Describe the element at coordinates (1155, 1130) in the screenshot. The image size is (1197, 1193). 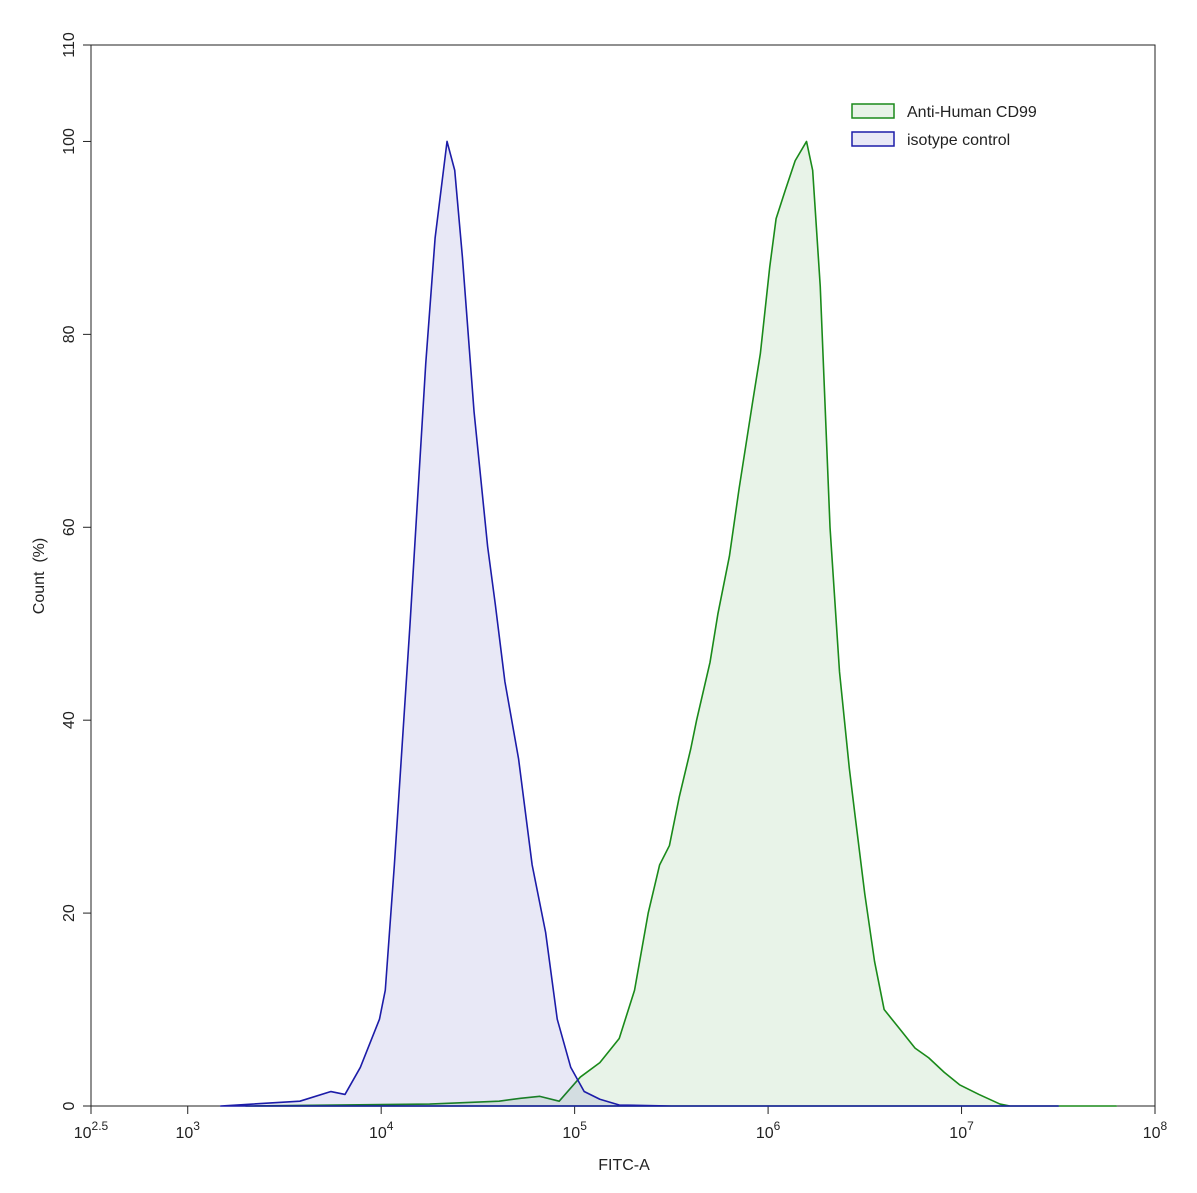
I see `x-tick-label: 10⁸` at that location.